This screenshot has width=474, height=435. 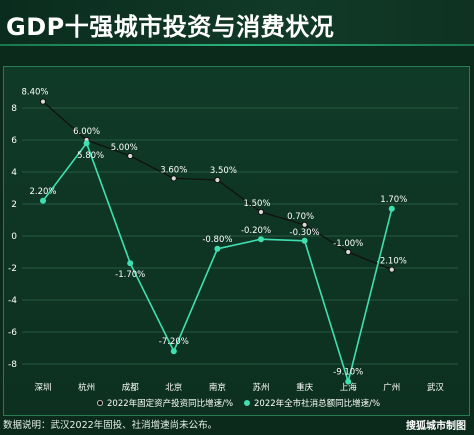 What do you see at coordinates (173, 387) in the screenshot?
I see `x-tick-label: 北京` at bounding box center [173, 387].